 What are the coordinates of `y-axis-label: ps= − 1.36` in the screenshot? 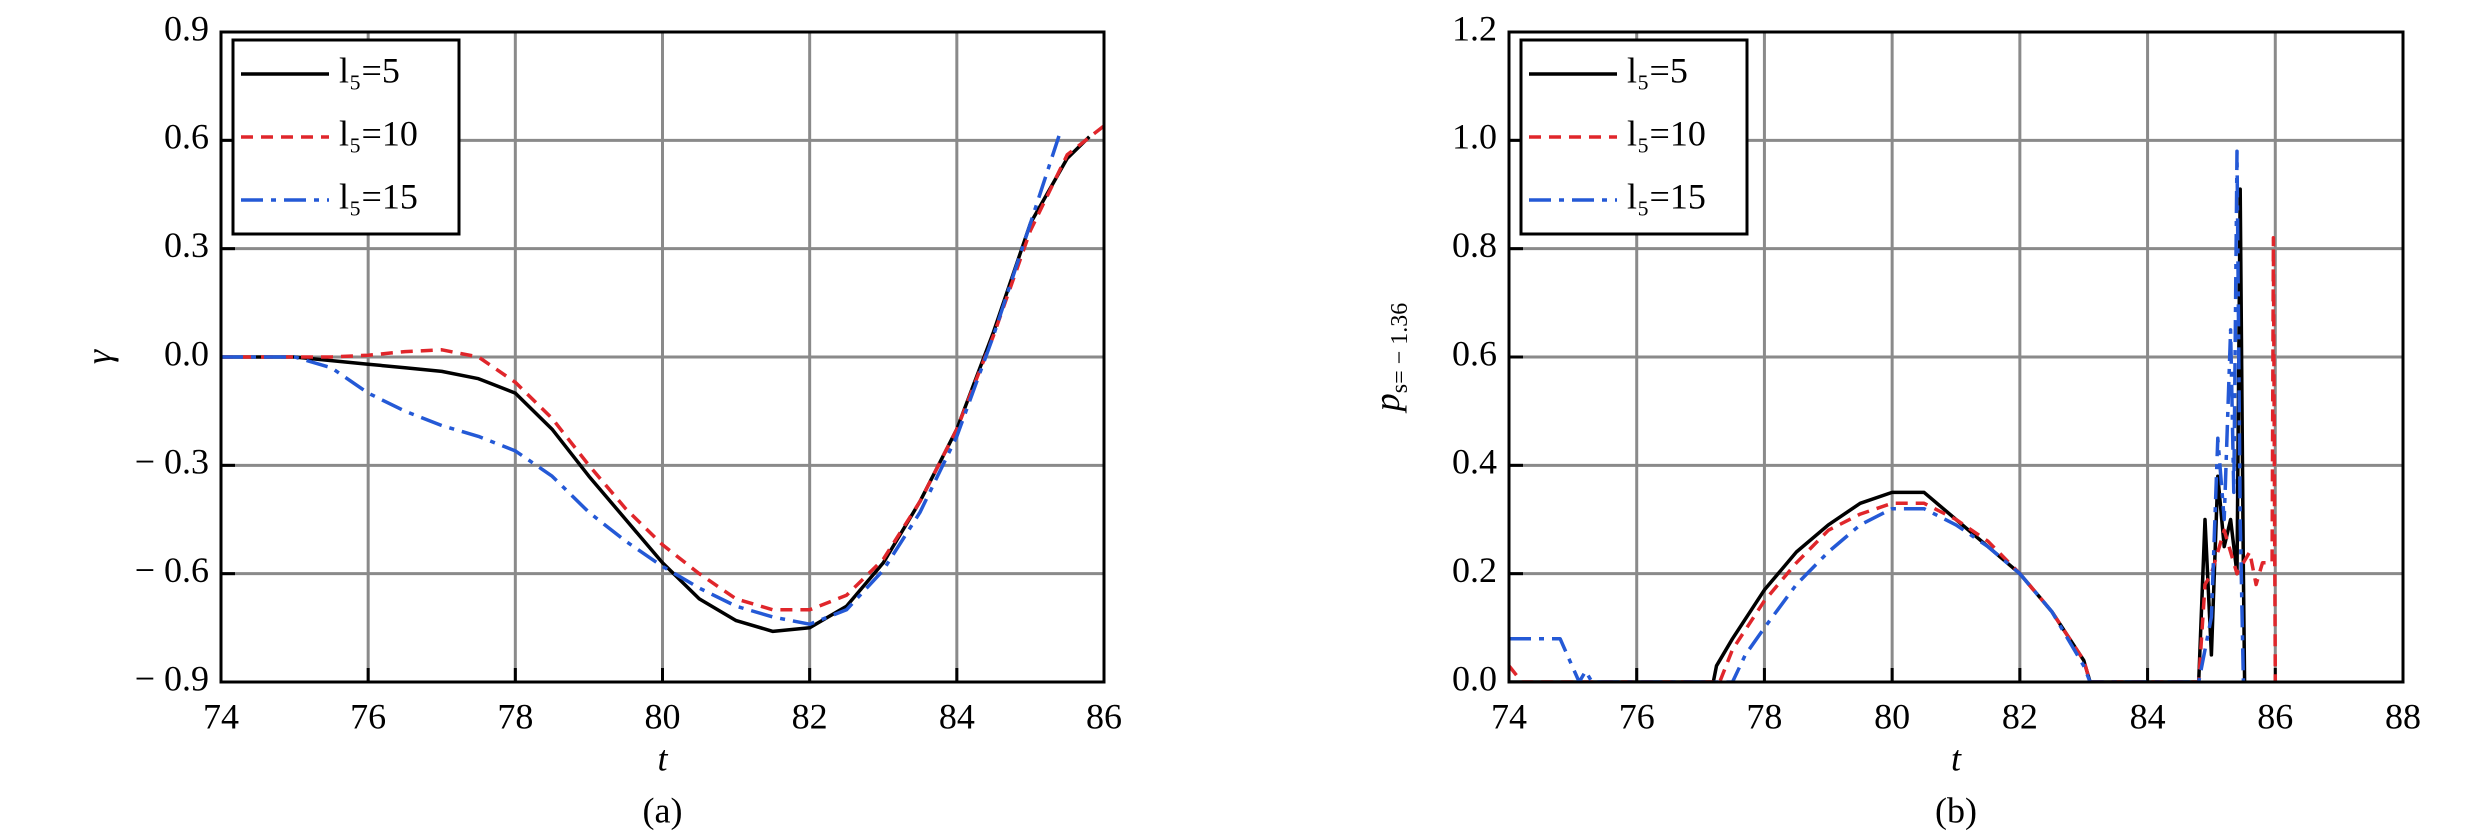 It's located at (1389, 358).